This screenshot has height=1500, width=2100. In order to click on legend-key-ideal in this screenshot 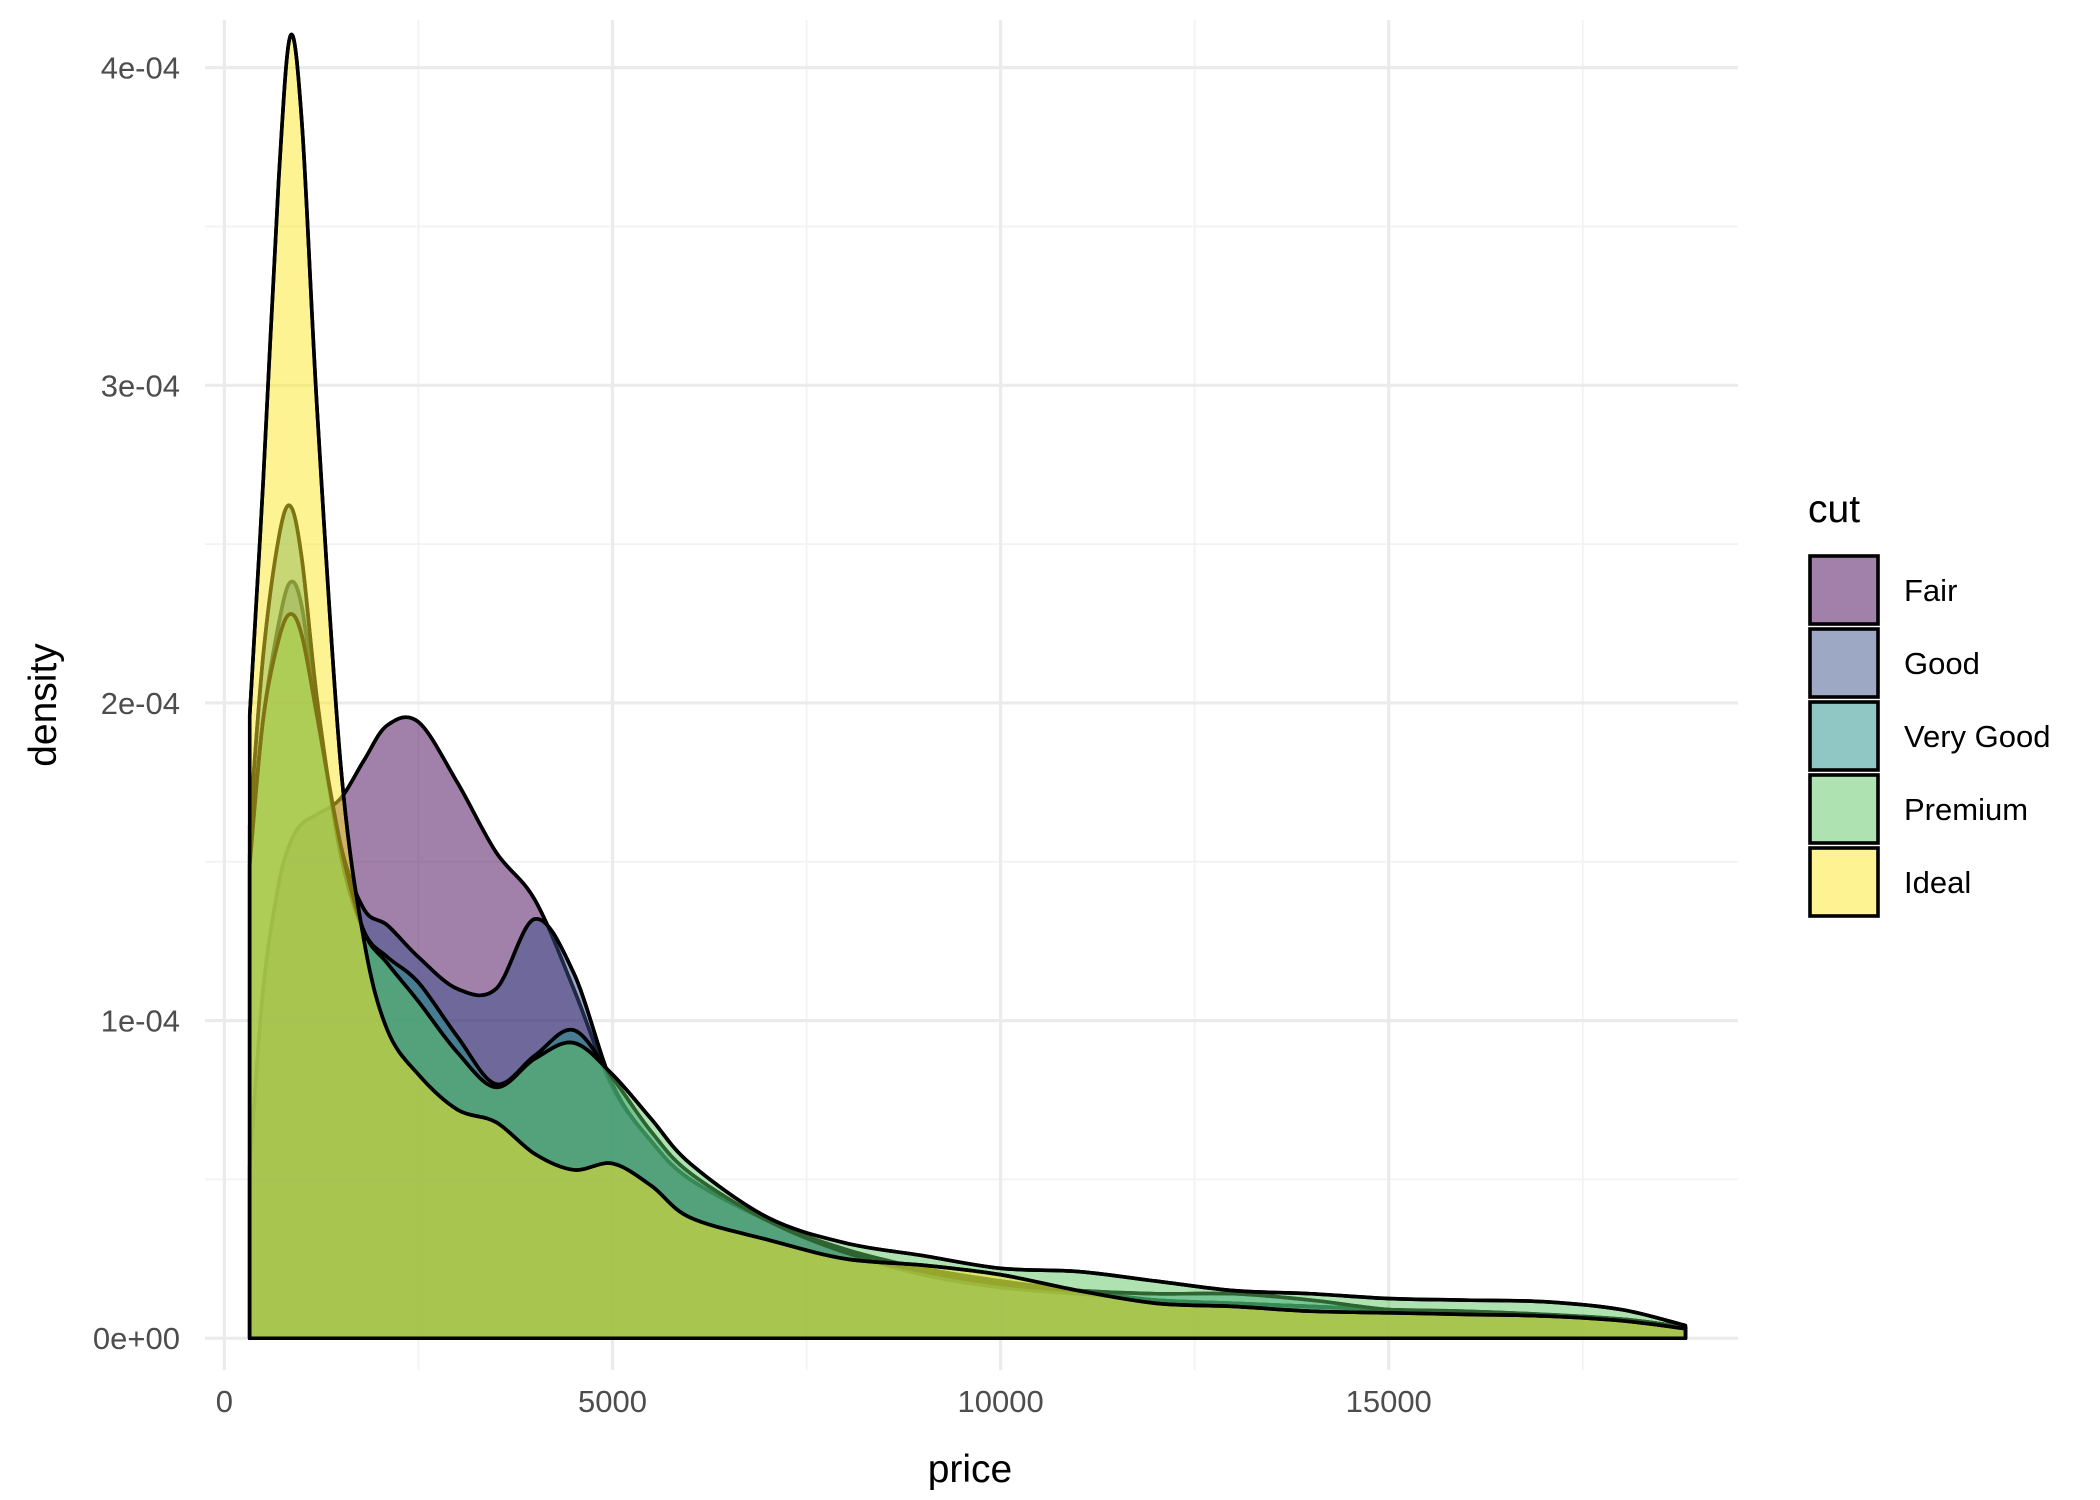, I will do `click(1844, 882)`.